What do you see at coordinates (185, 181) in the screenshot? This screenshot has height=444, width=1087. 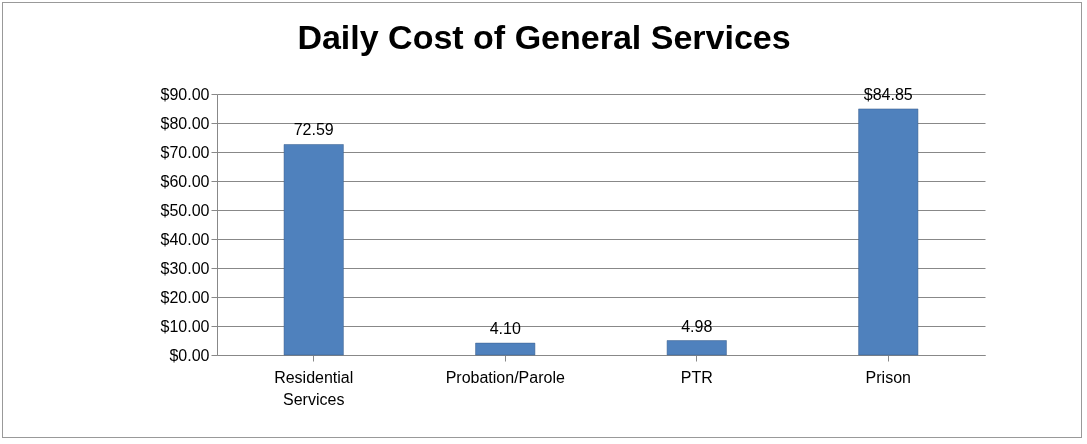 I see `y-tick-label: $60.00` at bounding box center [185, 181].